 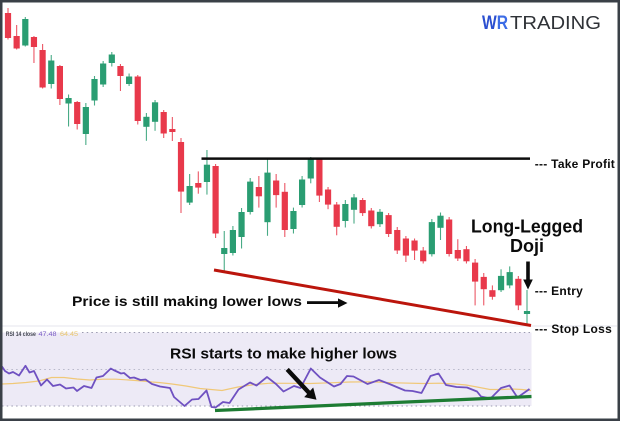 I want to click on svg-text: --- Take Profit, so click(x=575, y=164).